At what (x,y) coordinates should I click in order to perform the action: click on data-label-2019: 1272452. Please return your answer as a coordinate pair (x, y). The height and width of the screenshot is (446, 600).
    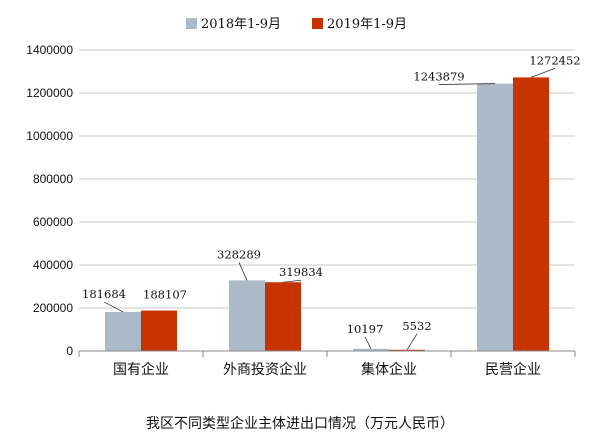
    Looking at the image, I should click on (554, 60).